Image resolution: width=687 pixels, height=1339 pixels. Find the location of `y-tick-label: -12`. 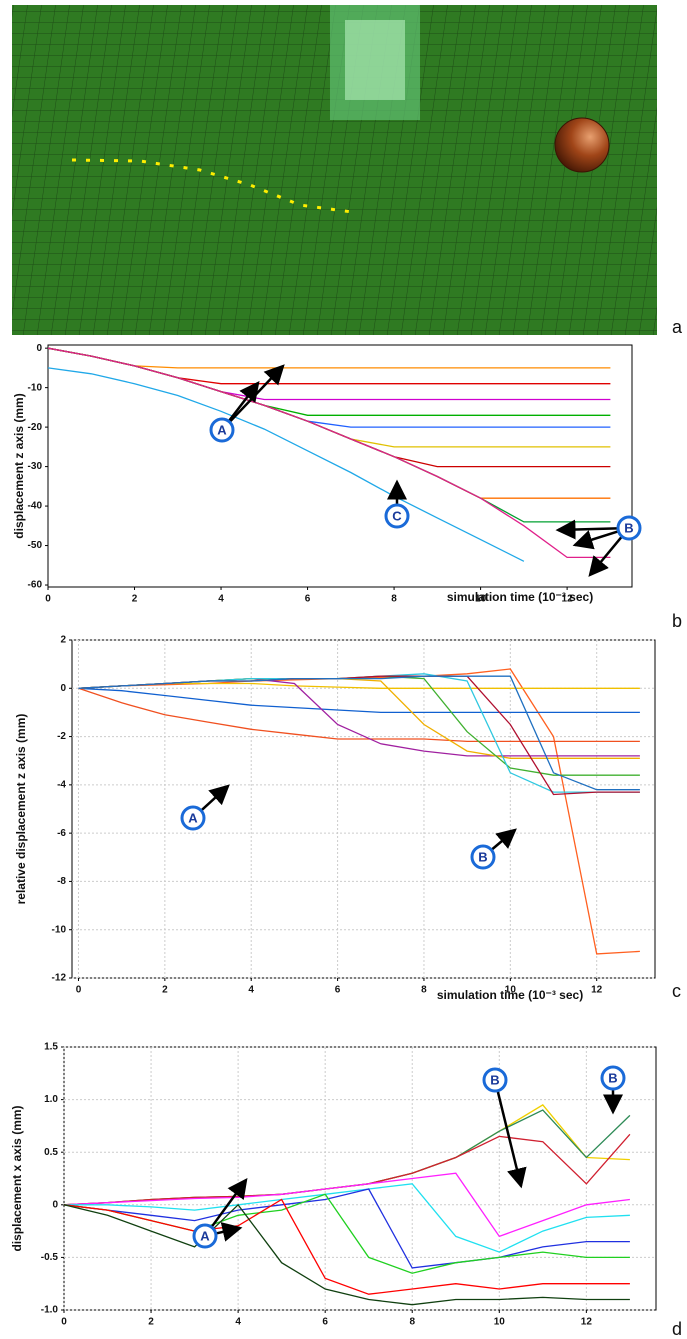

y-tick-label: -12 is located at coordinates (59, 978).